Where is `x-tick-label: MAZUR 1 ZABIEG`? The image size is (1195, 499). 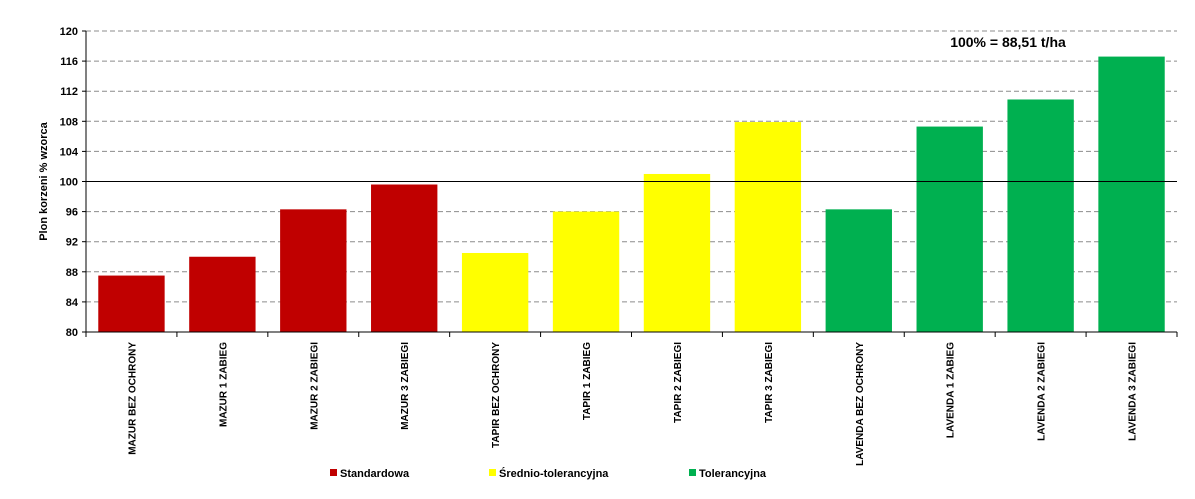 x-tick-label: MAZUR 1 ZABIEG is located at coordinates (223, 384).